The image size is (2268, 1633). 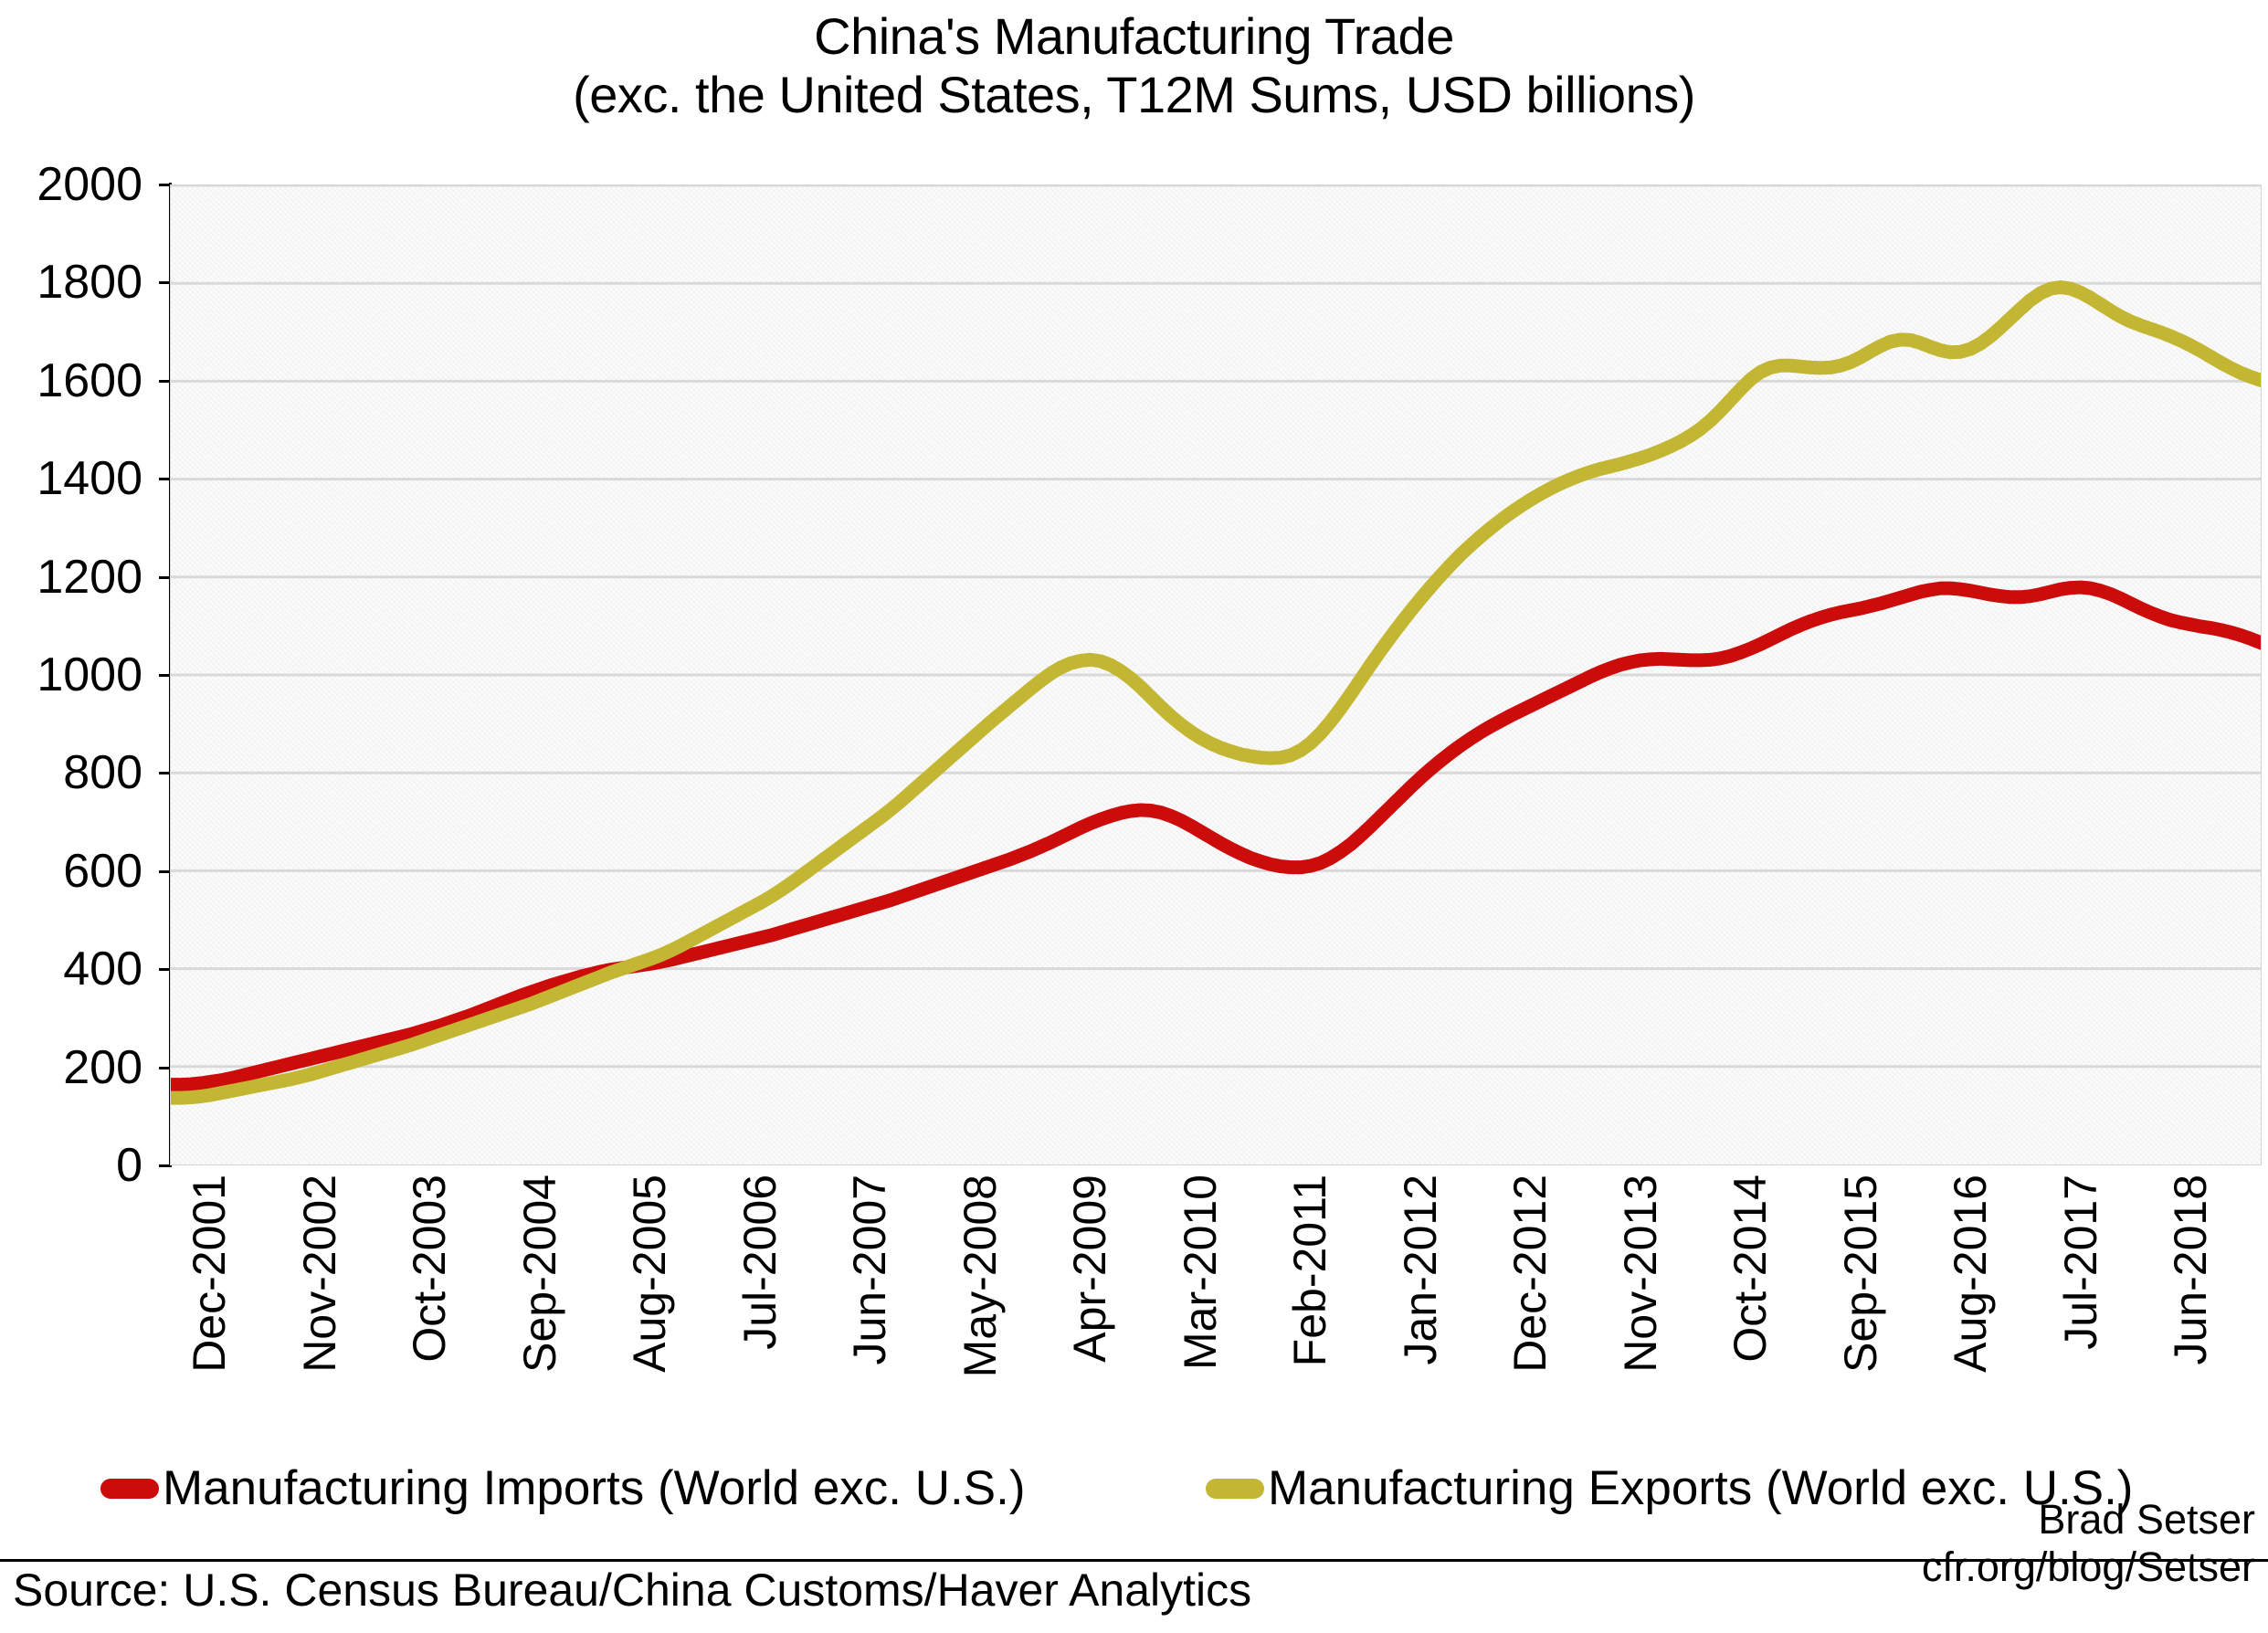 I want to click on x-axis-tick-label: Jul-2017, so click(x=2080, y=1262).